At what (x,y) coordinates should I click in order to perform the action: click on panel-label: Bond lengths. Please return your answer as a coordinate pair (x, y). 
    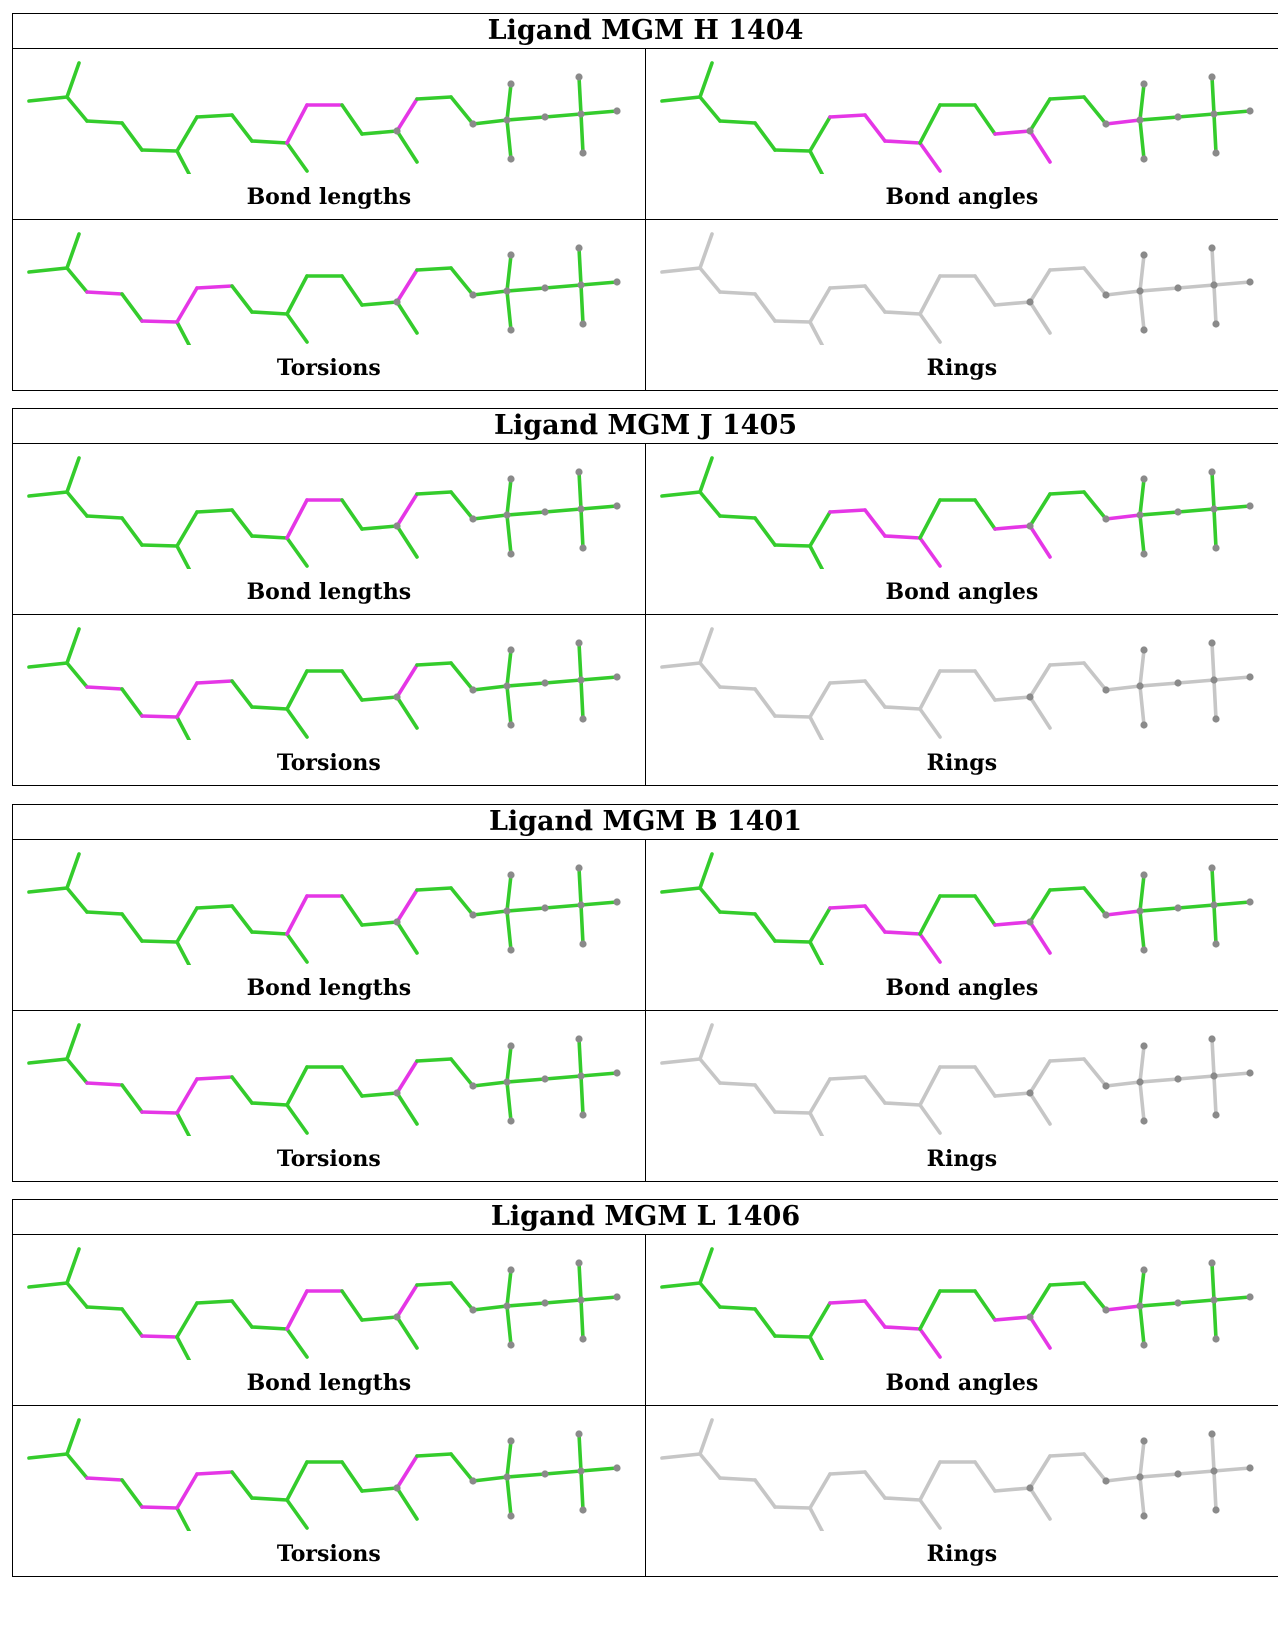
    Looking at the image, I should click on (329, 197).